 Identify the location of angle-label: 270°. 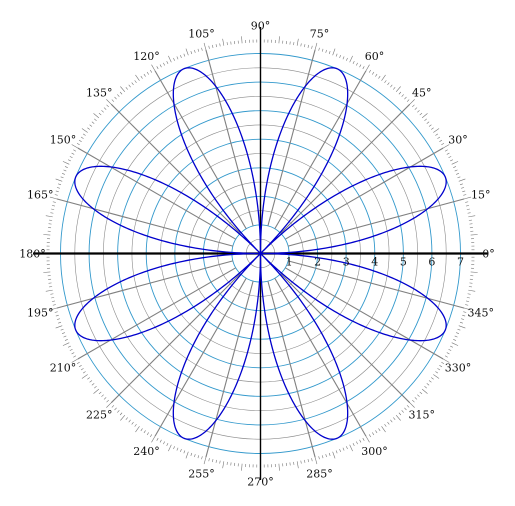
(260, 482).